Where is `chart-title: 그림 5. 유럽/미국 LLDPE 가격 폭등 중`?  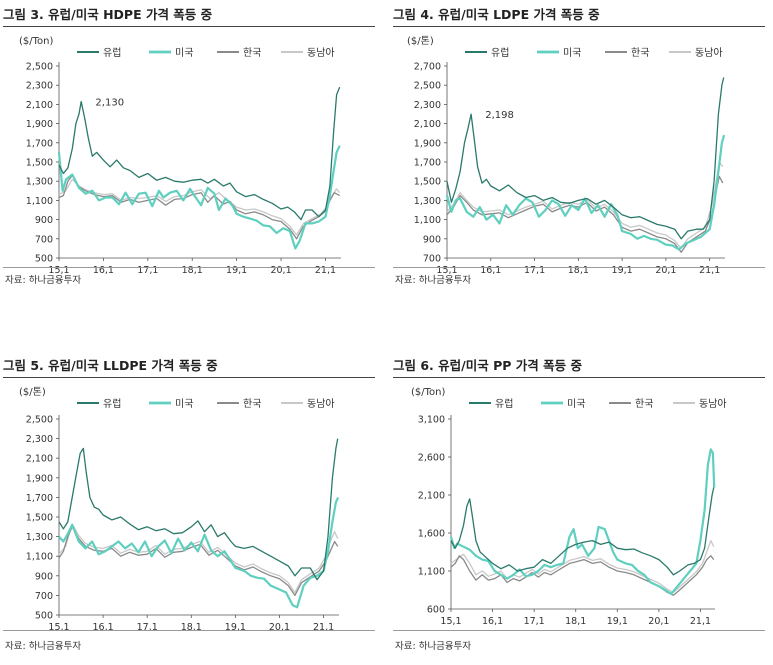 chart-title: 그림 5. 유럽/미국 LLDPE 가격 폭등 중 is located at coordinates (110, 365).